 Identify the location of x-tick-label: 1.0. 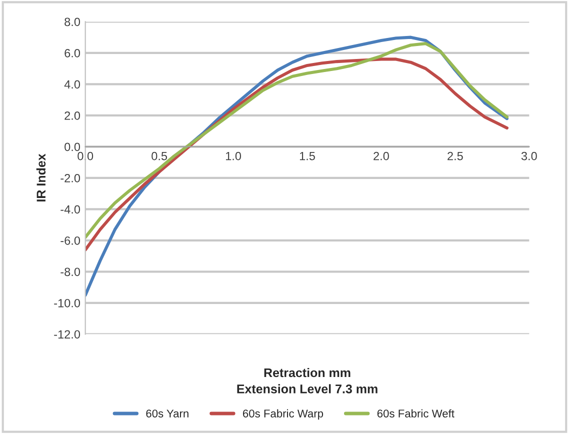
(234, 156).